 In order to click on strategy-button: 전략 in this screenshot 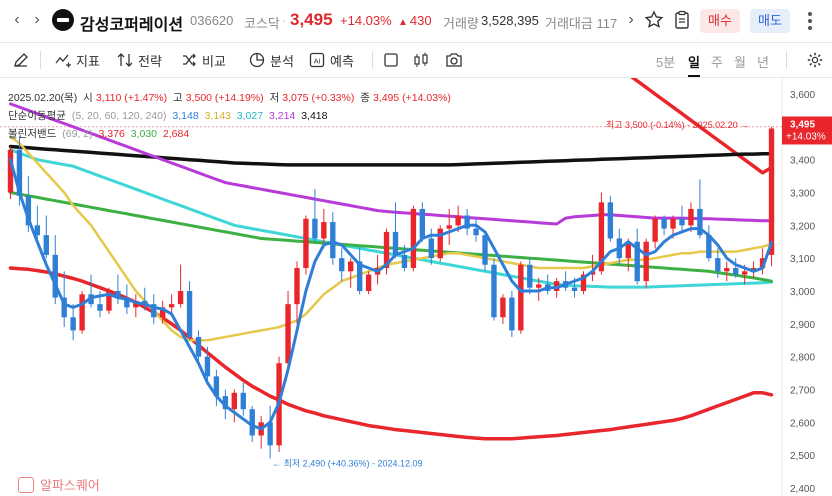, I will do `click(139, 60)`.